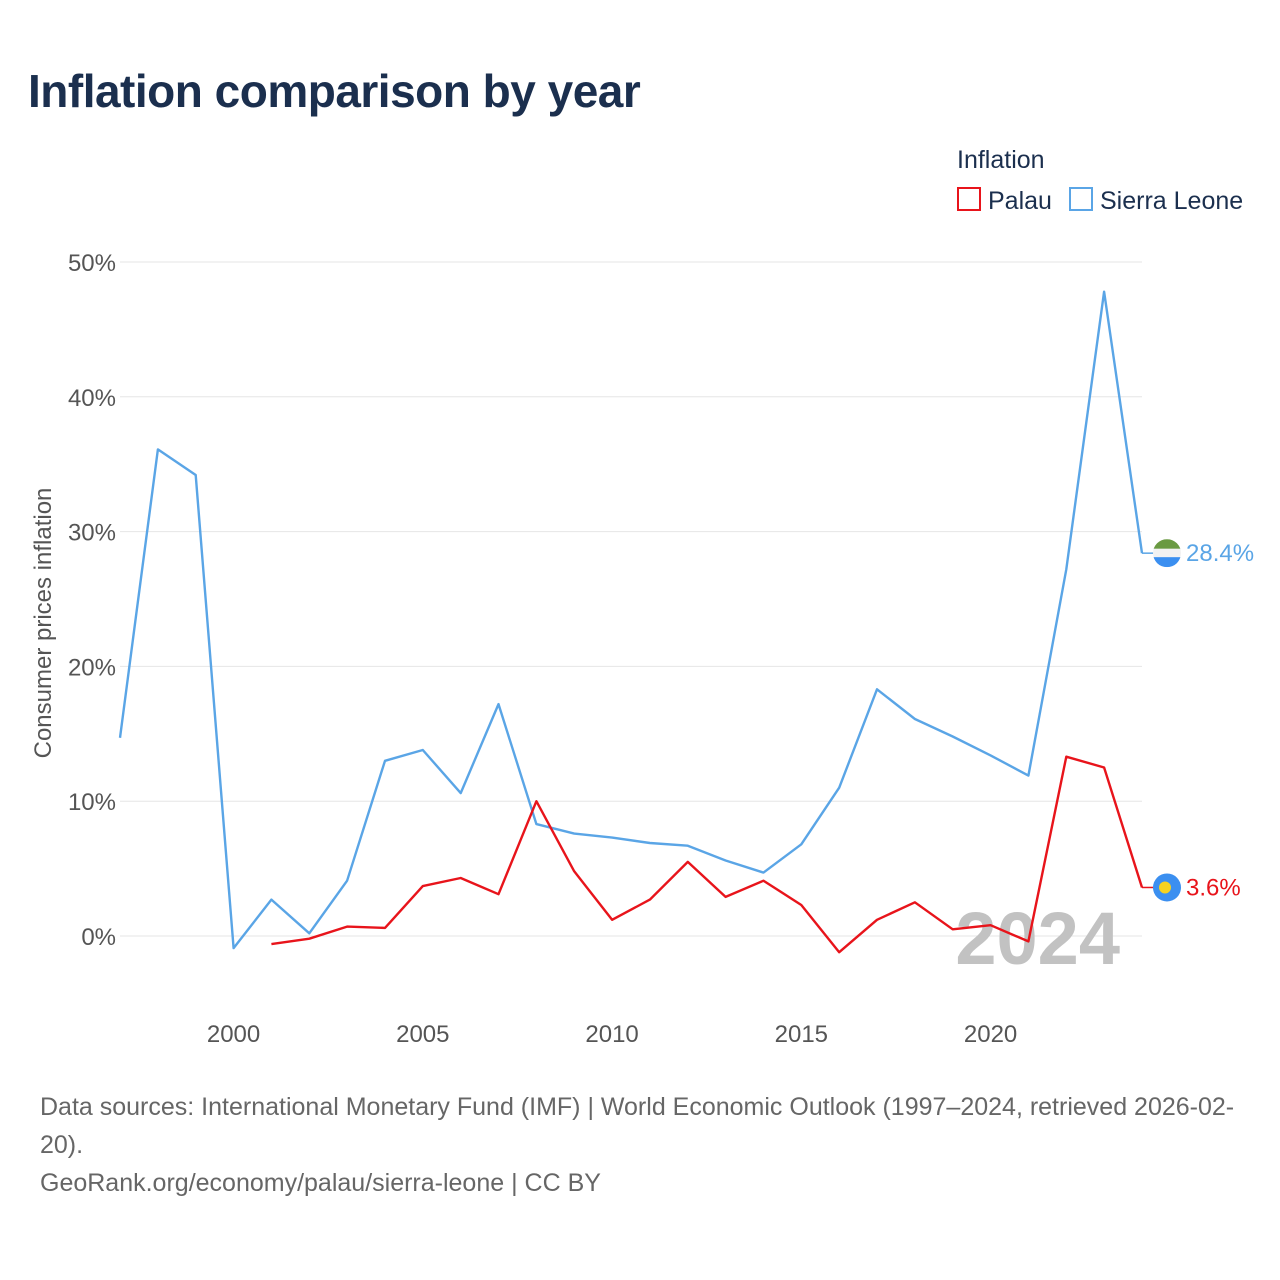  Describe the element at coordinates (422, 1034) in the screenshot. I see `x-tick-label: 2005` at that location.